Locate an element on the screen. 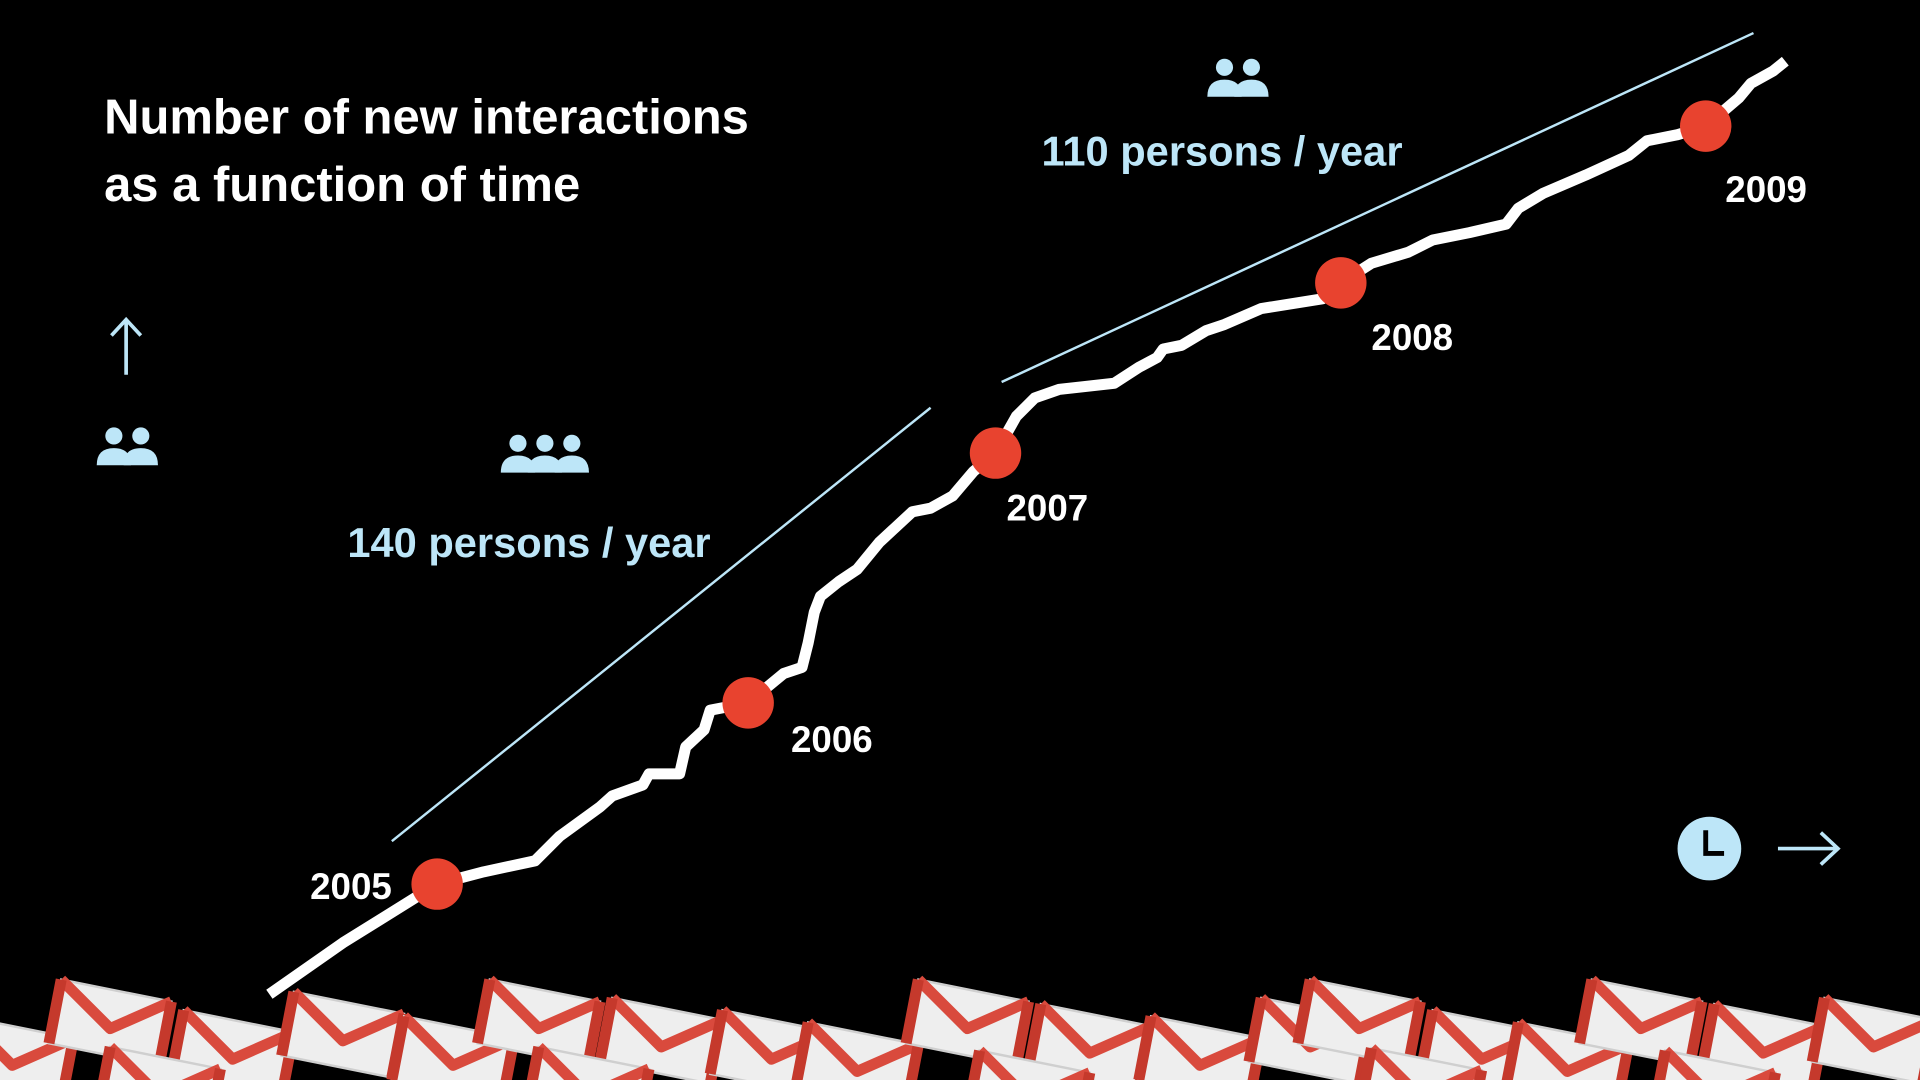 Image resolution: width=1920 pixels, height=1080 pixels. x-arrow is located at coordinates (1809, 848).